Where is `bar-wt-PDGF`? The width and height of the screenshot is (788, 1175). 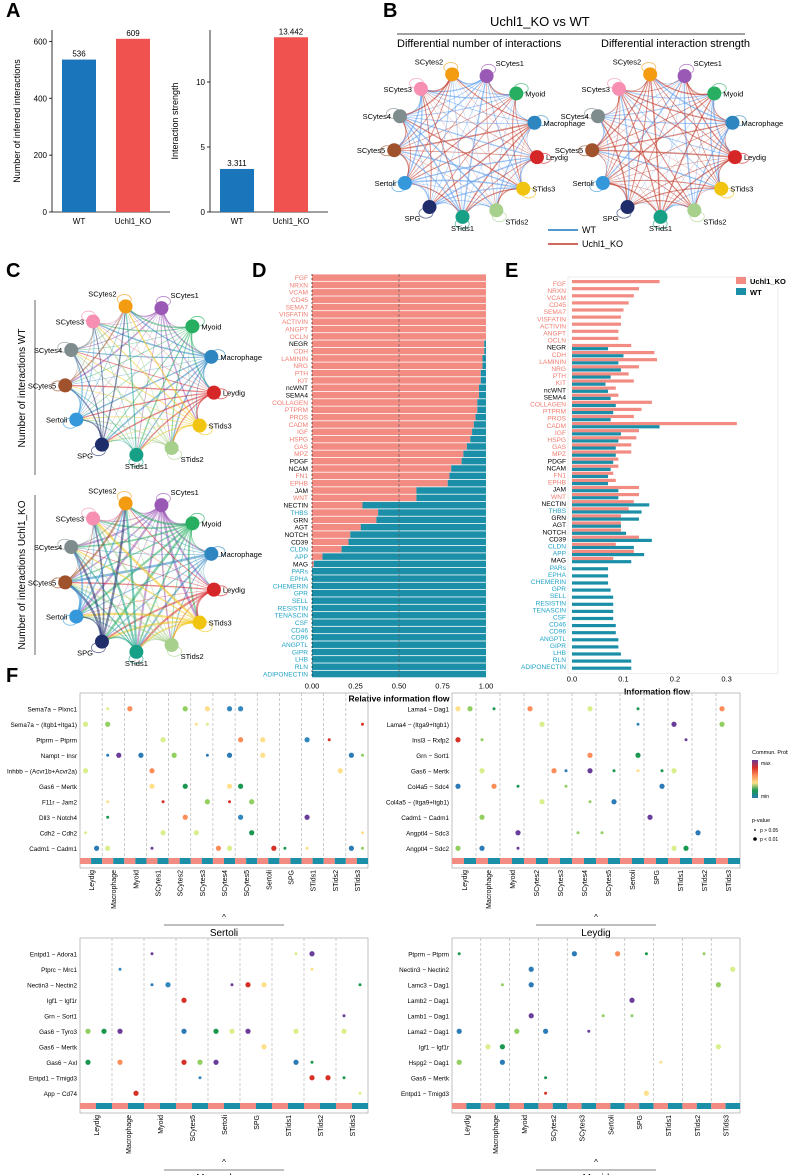 bar-wt-PDGF is located at coordinates (593, 462).